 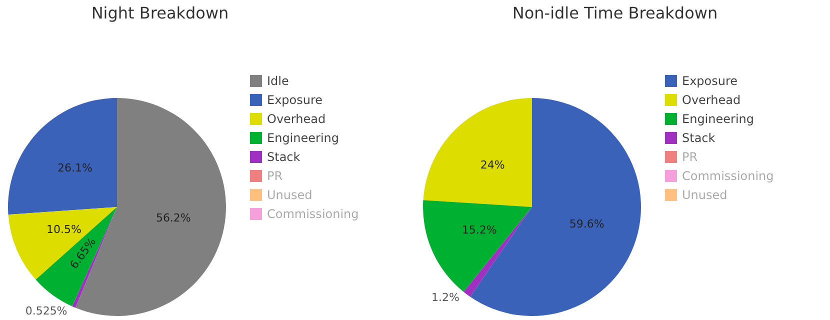 I want to click on data-label: 56.2%, so click(x=173, y=218).